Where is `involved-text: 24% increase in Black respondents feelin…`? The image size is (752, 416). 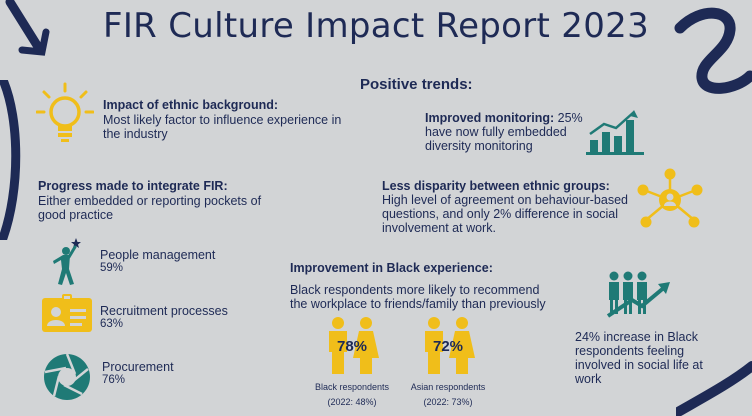
involved-text: 24% increase in Black respondents feelin… is located at coordinates (639, 358).